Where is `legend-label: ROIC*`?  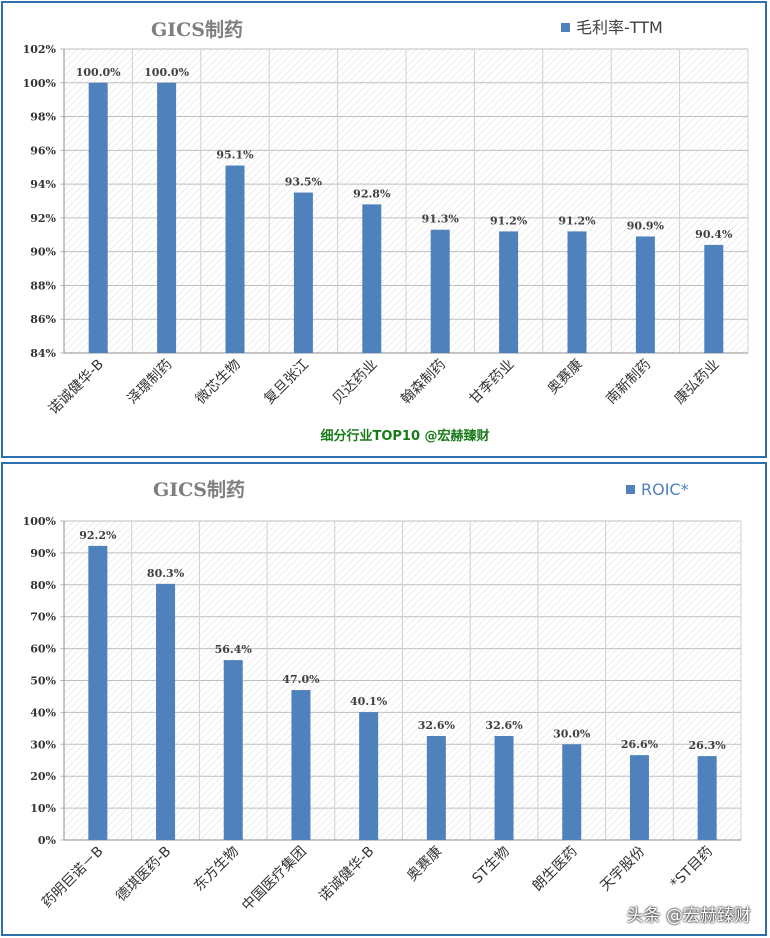 legend-label: ROIC* is located at coordinates (665, 489).